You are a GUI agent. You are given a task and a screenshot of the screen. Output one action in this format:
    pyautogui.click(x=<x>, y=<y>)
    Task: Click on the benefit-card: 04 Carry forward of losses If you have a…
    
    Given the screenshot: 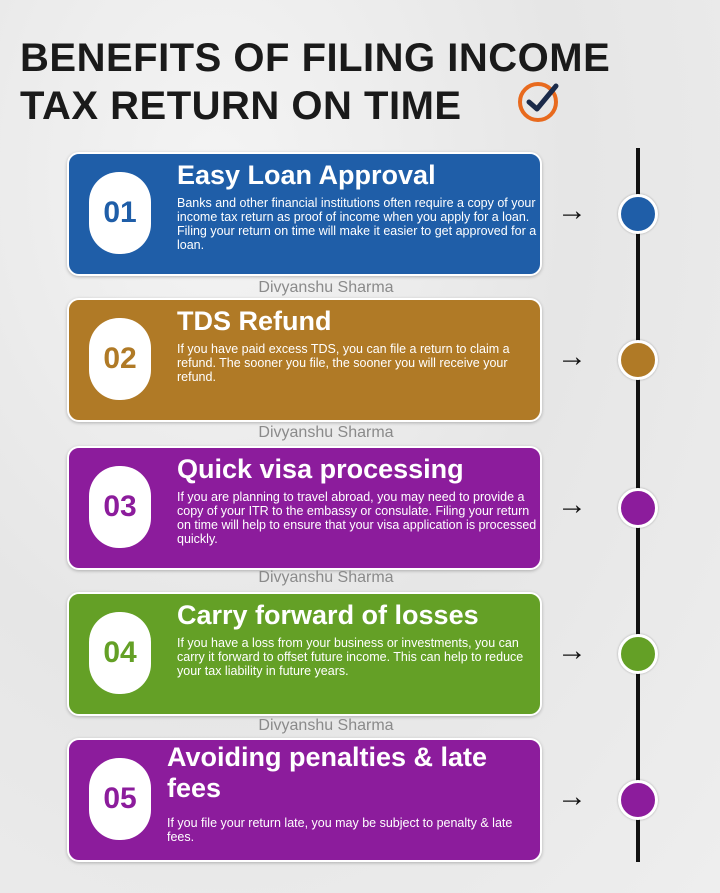 What is the action you would take?
    pyautogui.click(x=304, y=654)
    